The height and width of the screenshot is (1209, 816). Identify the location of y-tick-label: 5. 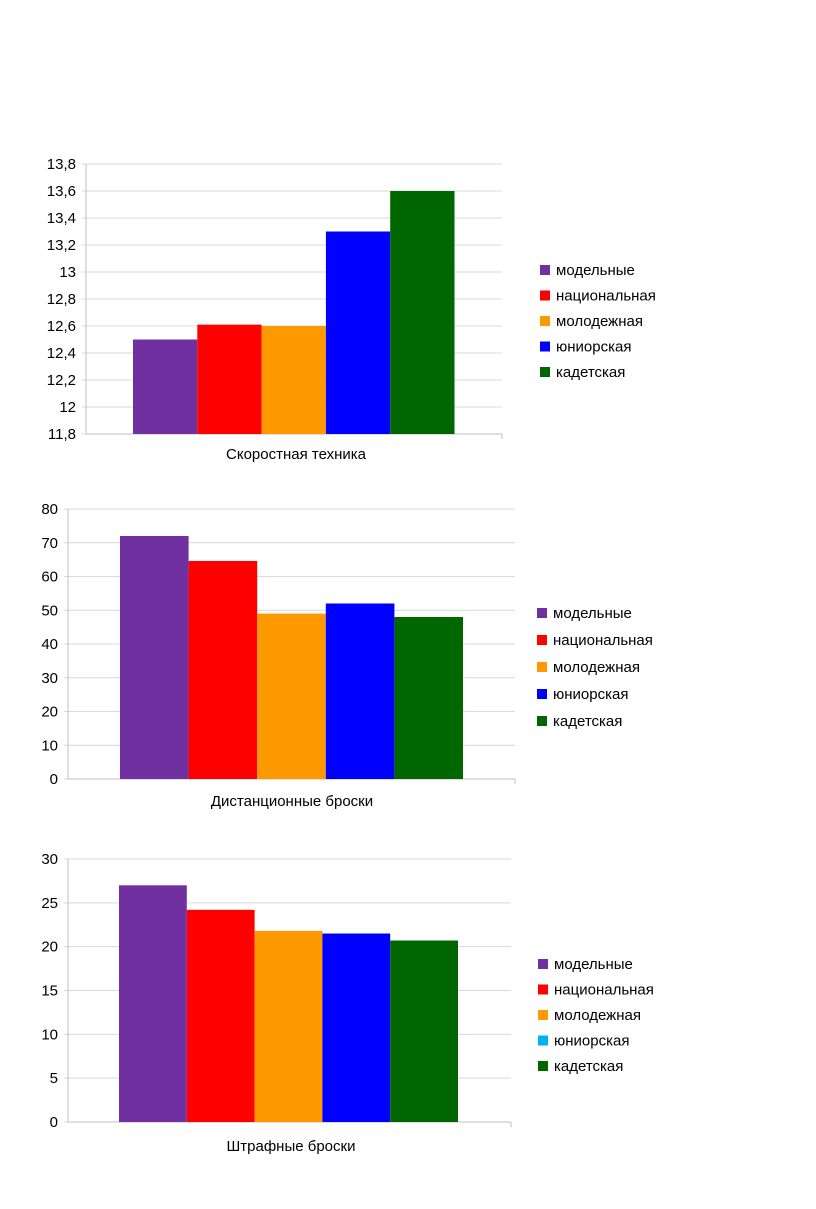
(54, 1078).